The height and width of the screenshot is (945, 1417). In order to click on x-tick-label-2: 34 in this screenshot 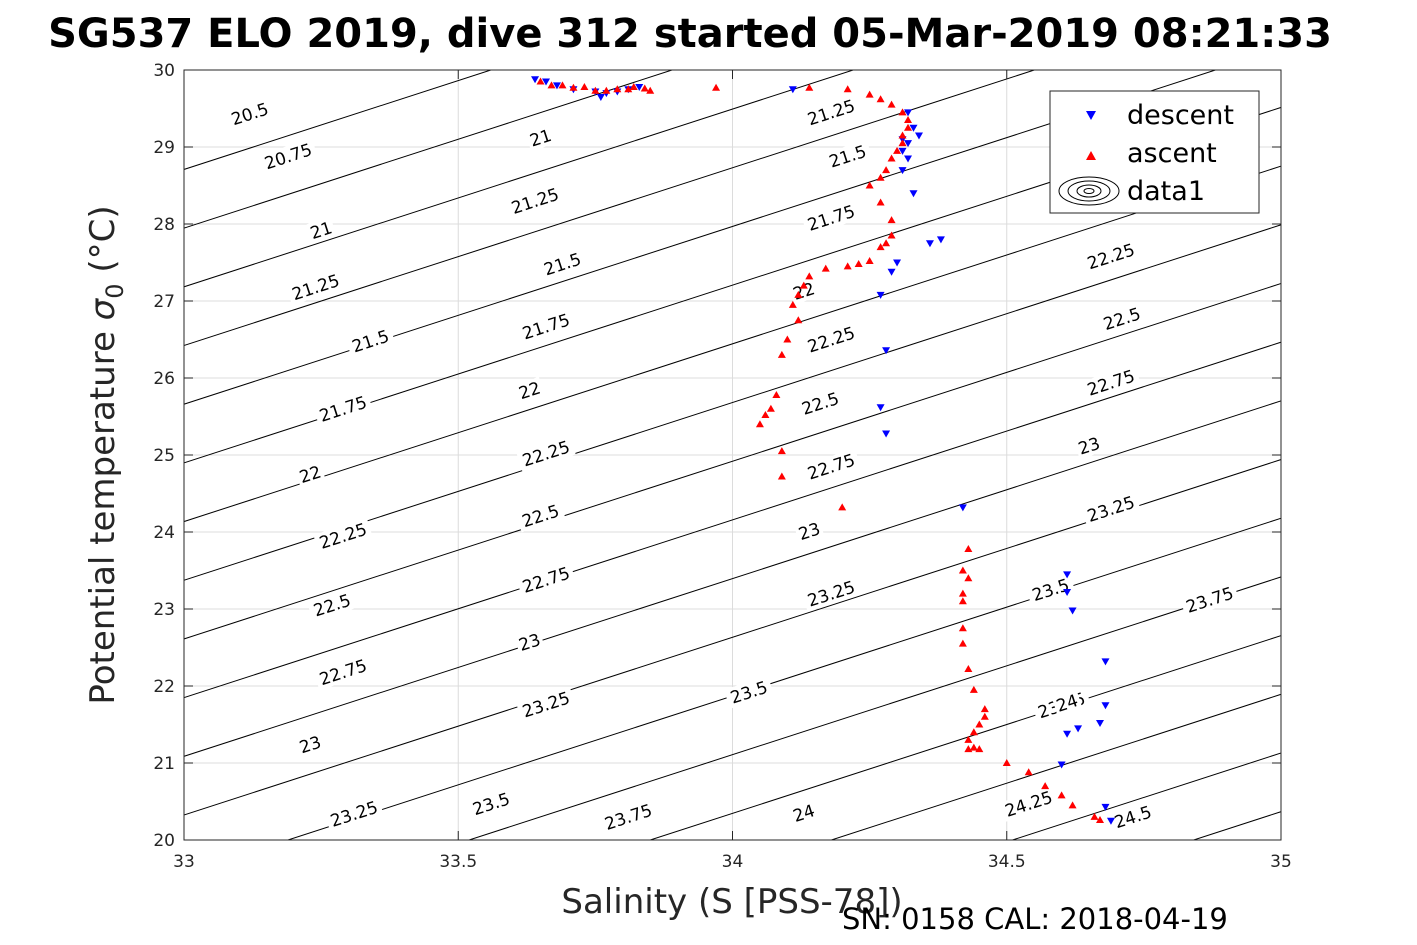, I will do `click(733, 862)`.